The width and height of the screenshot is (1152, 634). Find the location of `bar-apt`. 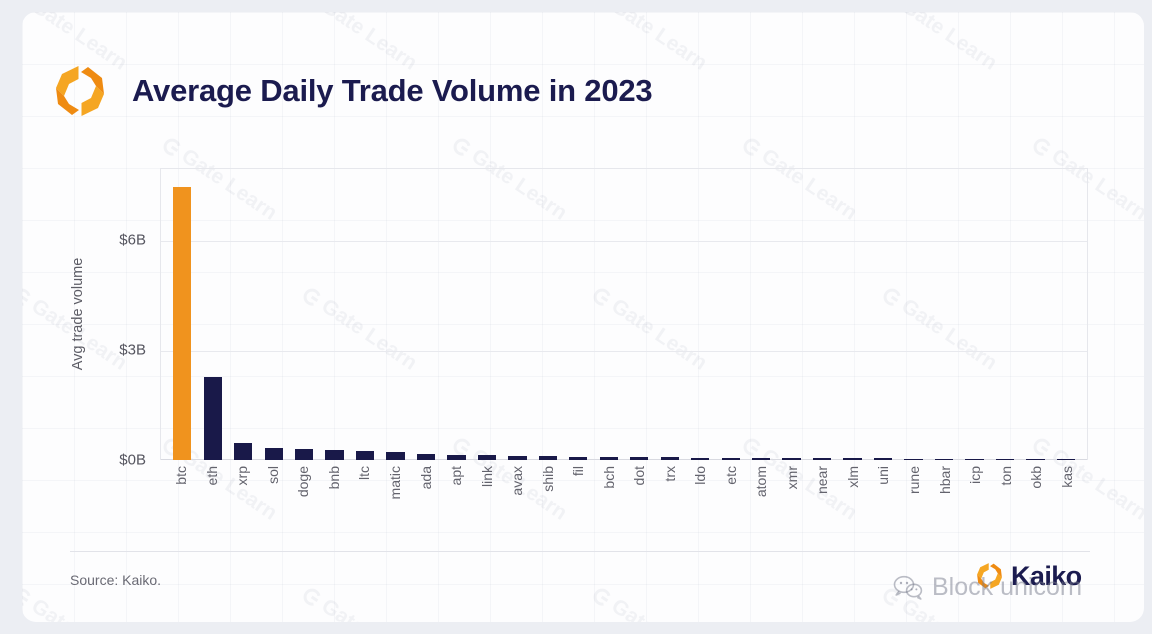

bar-apt is located at coordinates (456, 457).